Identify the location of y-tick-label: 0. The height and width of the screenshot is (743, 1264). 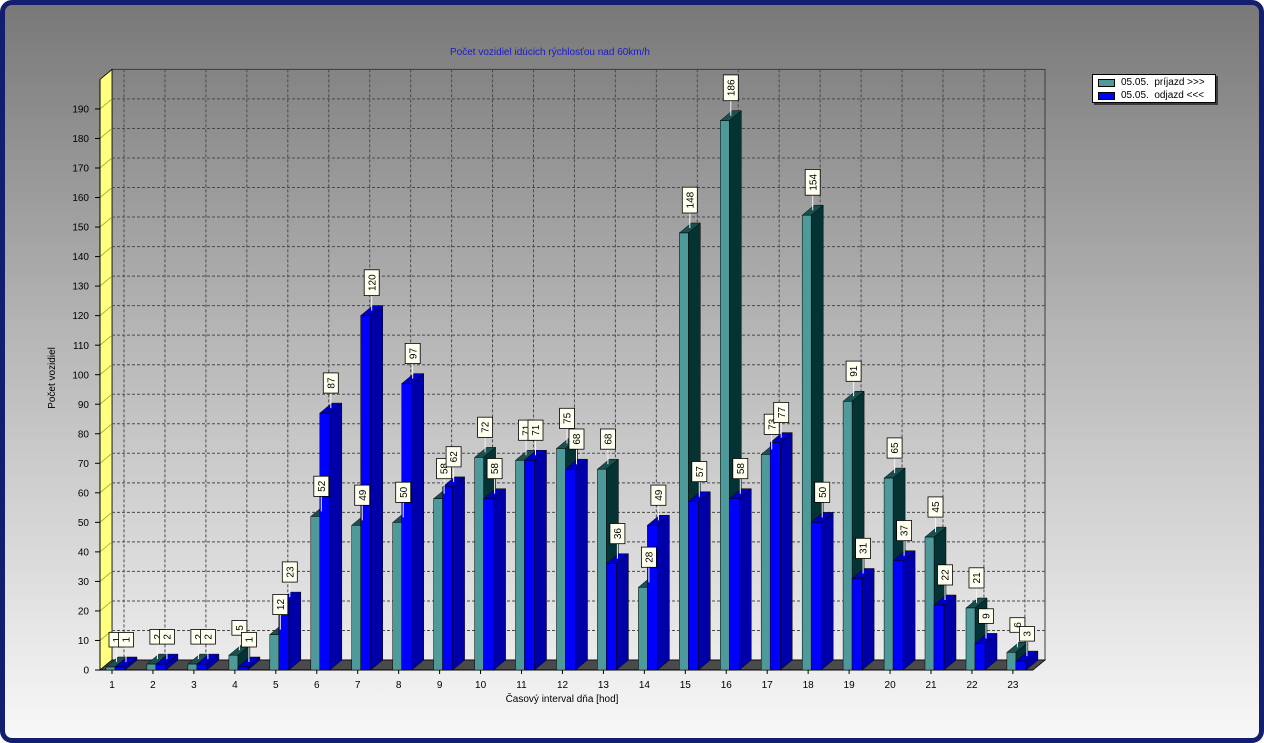
(86, 671).